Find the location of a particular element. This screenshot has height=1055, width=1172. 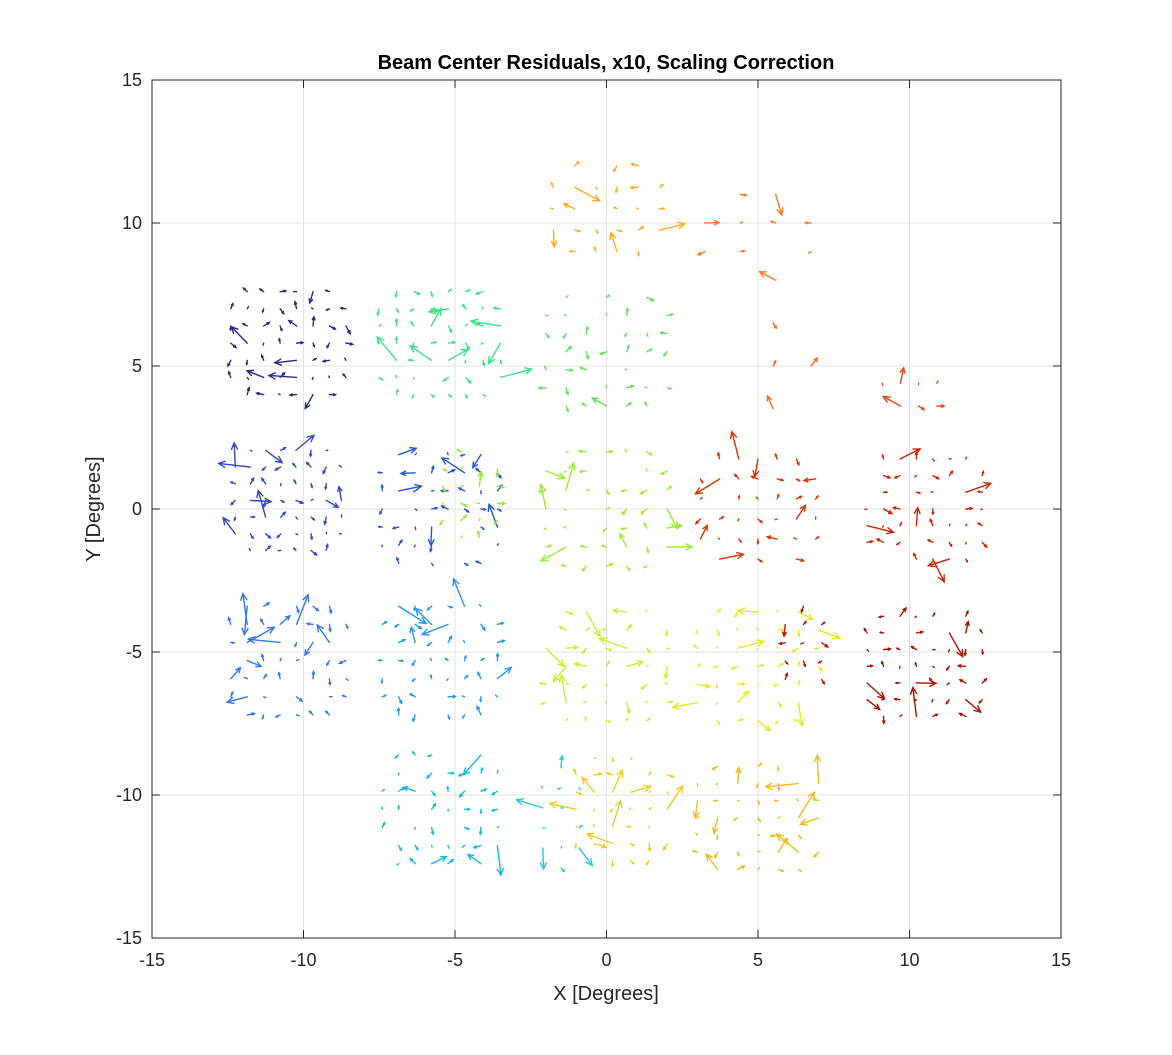

x-tick-label: -10 is located at coordinates (303, 960).